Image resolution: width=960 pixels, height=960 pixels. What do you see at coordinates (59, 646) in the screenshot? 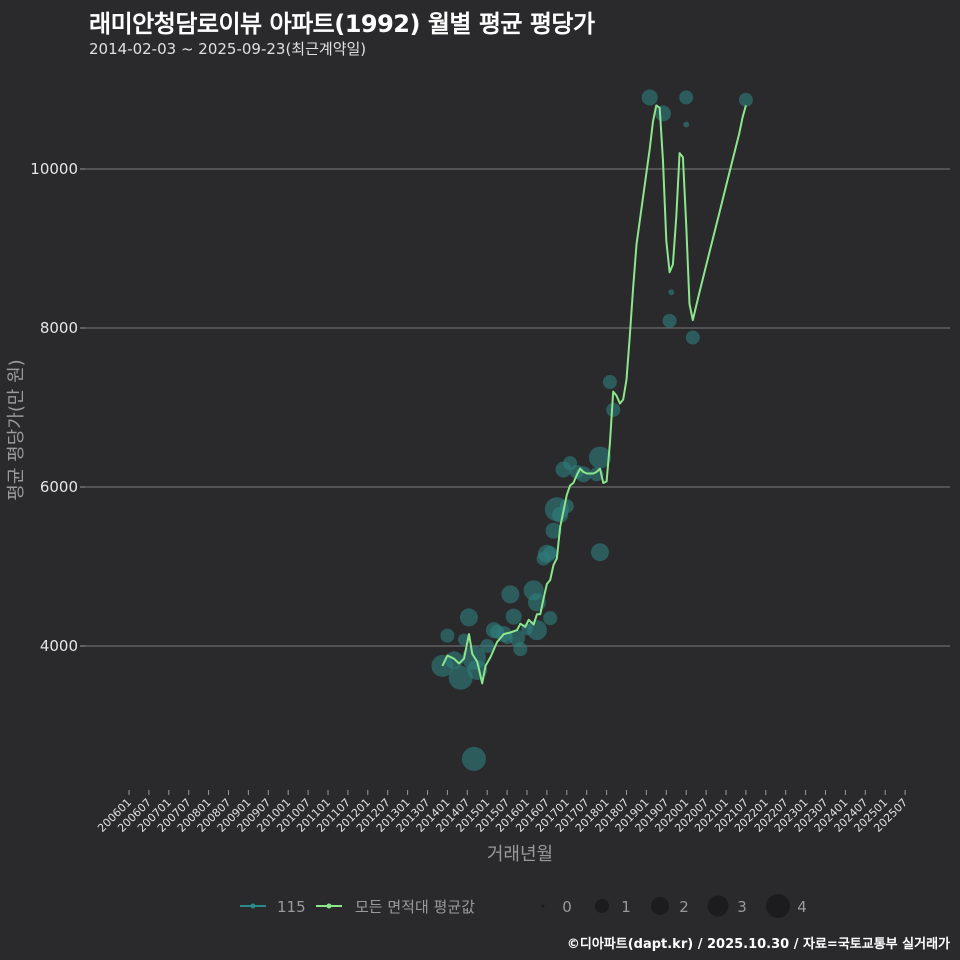
I see `y-tick-label: 4000` at bounding box center [59, 646].